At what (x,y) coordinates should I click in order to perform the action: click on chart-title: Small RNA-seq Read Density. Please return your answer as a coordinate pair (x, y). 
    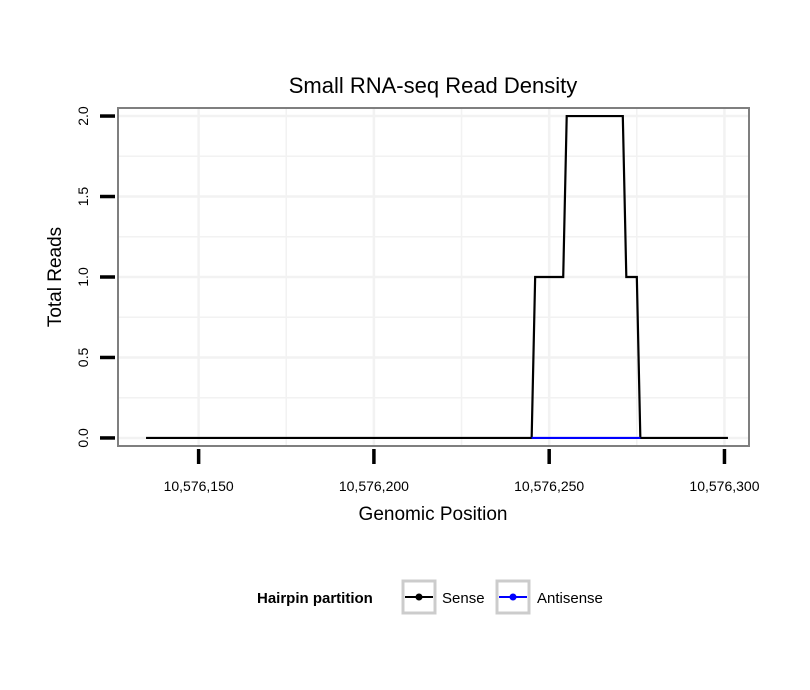
    Looking at the image, I should click on (433, 85).